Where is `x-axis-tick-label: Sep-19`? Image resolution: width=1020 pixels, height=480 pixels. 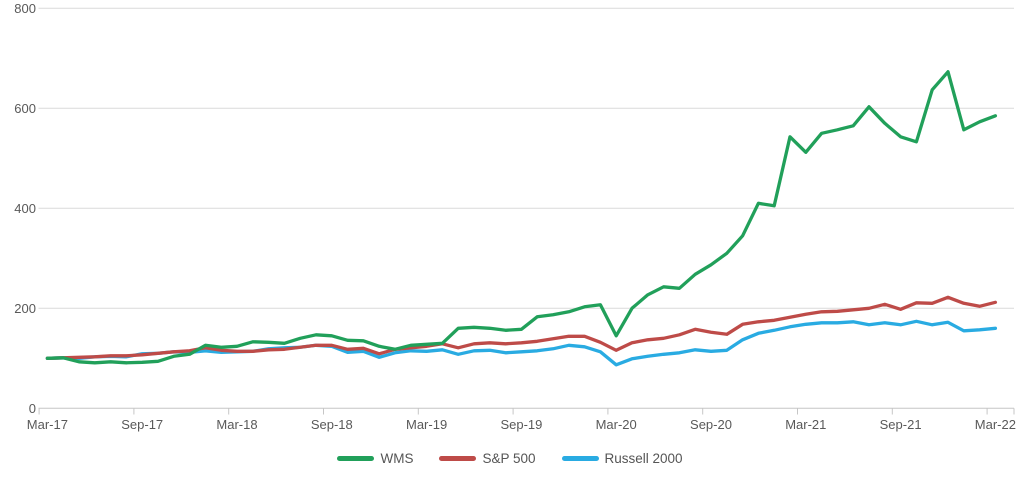
x-axis-tick-label: Sep-19 is located at coordinates (521, 424).